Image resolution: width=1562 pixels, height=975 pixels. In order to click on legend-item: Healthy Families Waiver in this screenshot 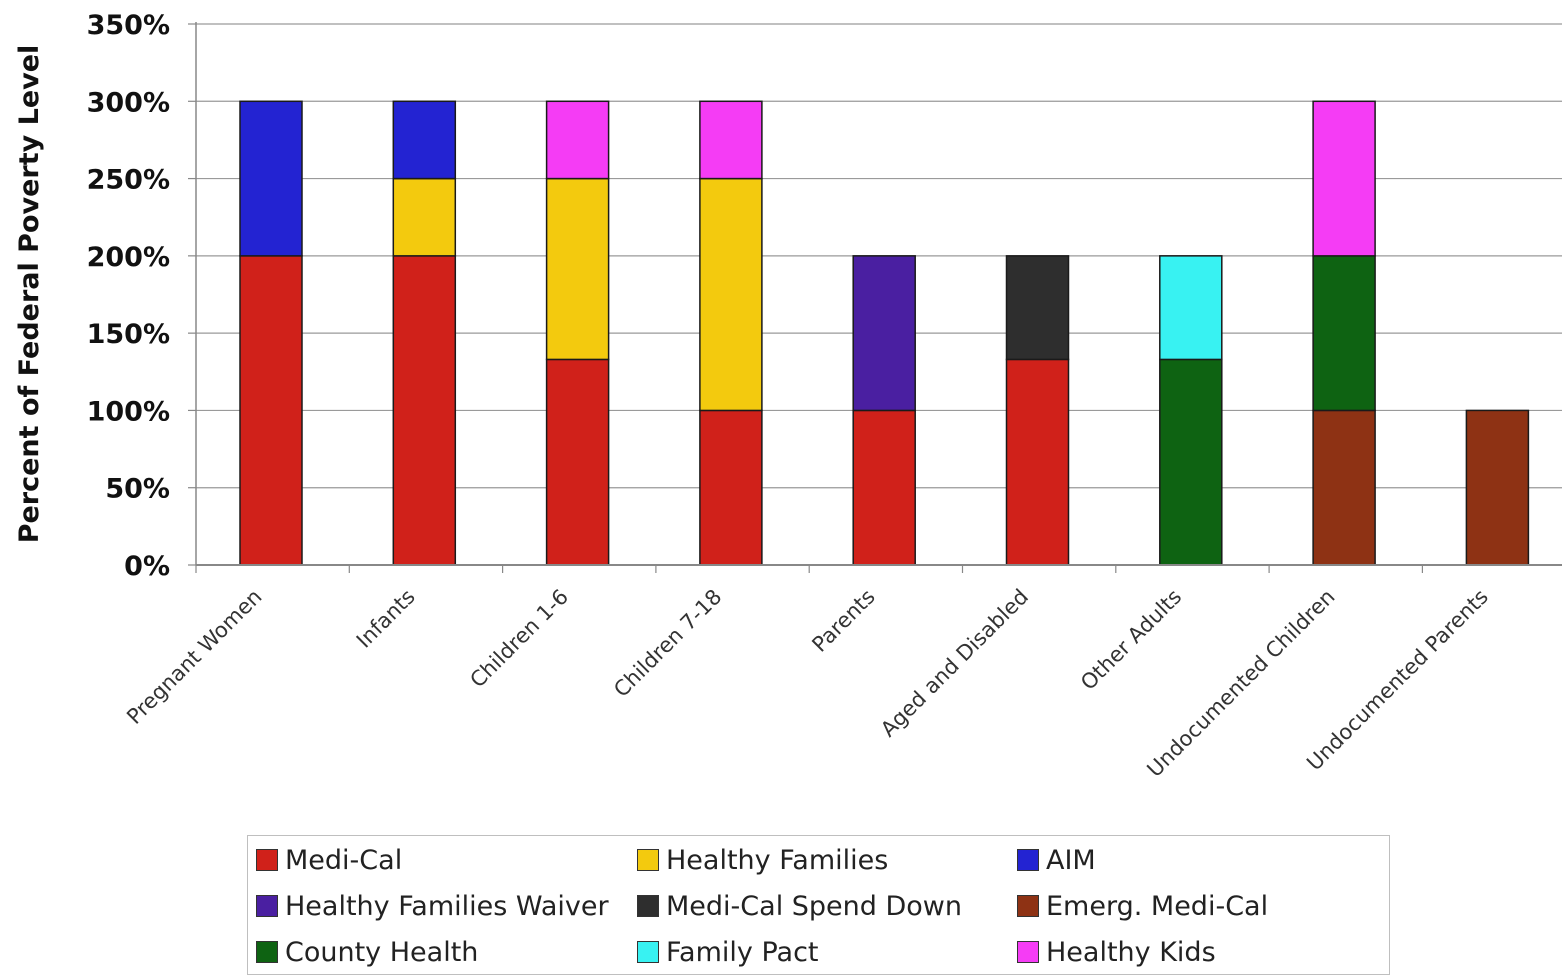, I will do `click(432, 906)`.